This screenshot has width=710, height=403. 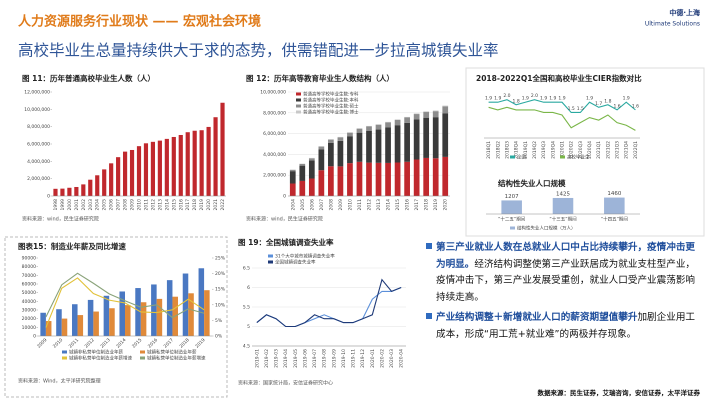 I want to click on x-tick-label: 2019-08, so click(x=325, y=358).